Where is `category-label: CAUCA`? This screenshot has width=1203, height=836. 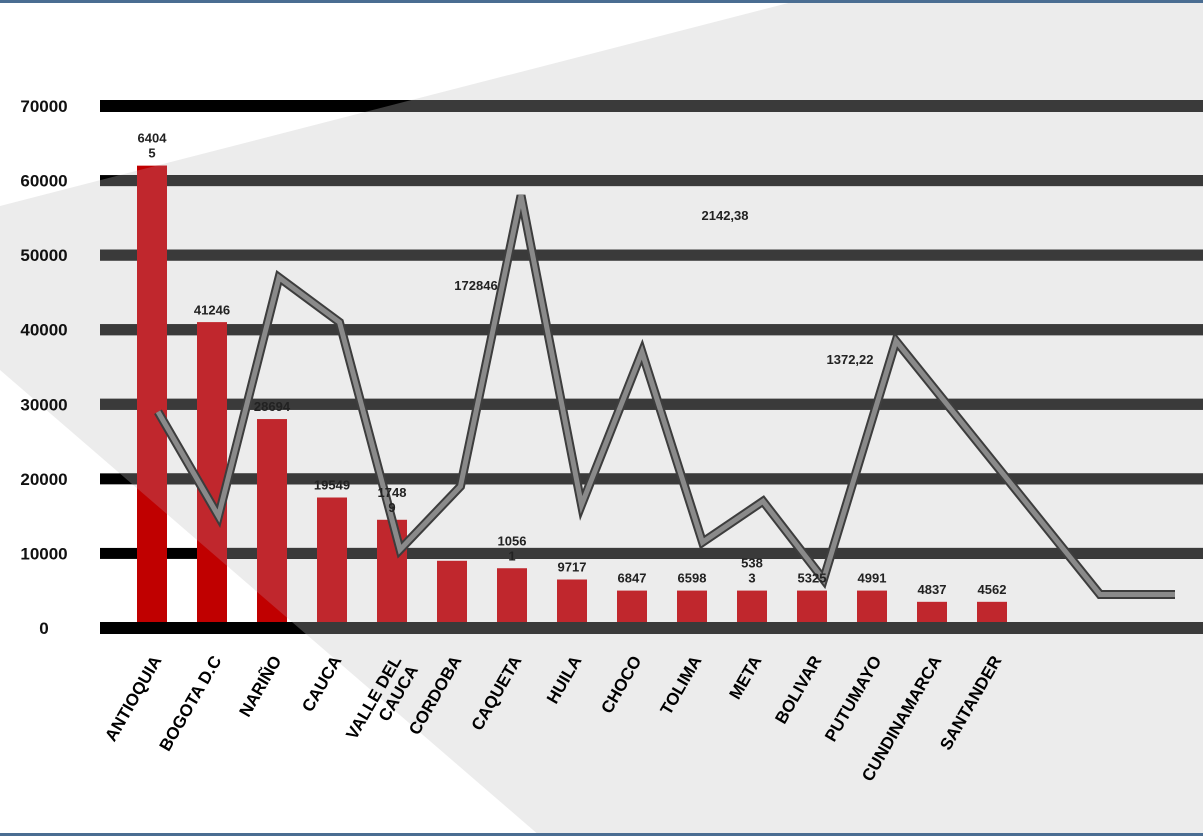
category-label: CAUCA is located at coordinates (321, 684).